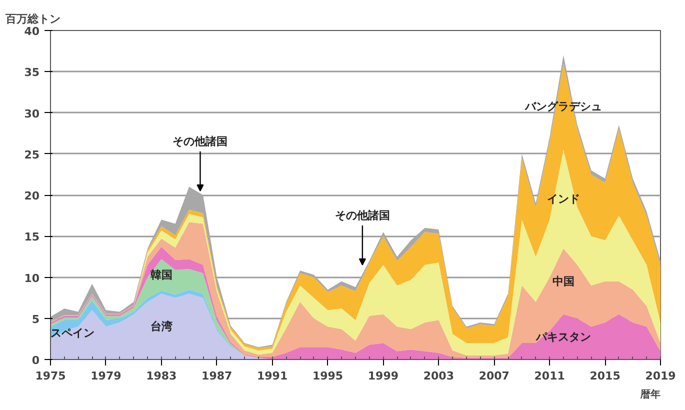 The width and height of the screenshot is (685, 410). Describe the element at coordinates (32, 31) in the screenshot. I see `y-tick-label: 40` at that location.